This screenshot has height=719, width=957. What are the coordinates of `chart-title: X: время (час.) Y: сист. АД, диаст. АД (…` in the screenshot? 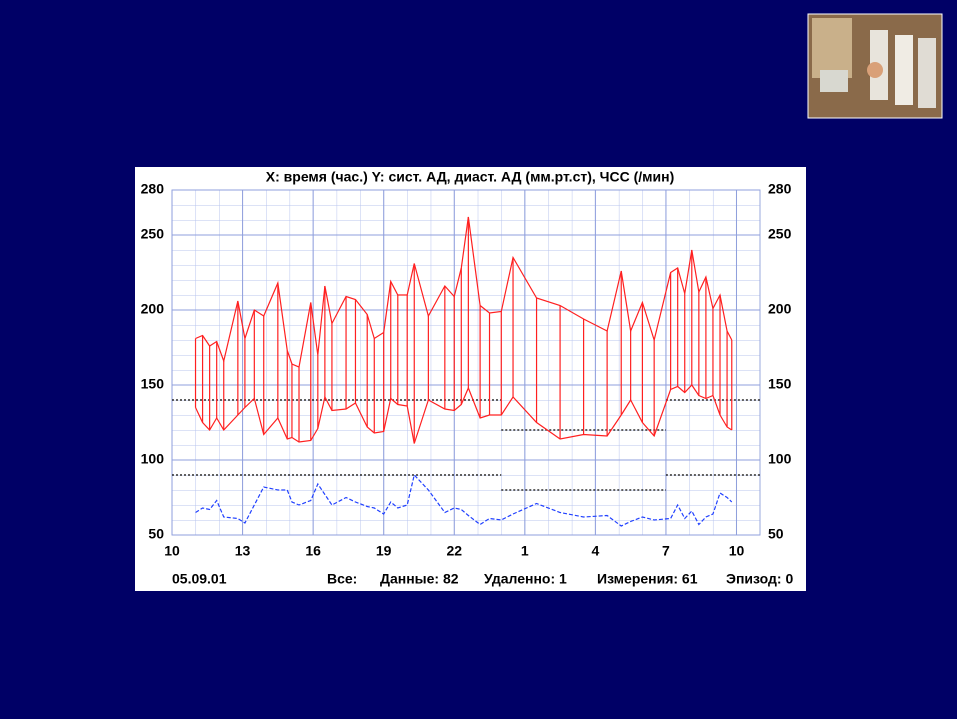 It's located at (470, 177).